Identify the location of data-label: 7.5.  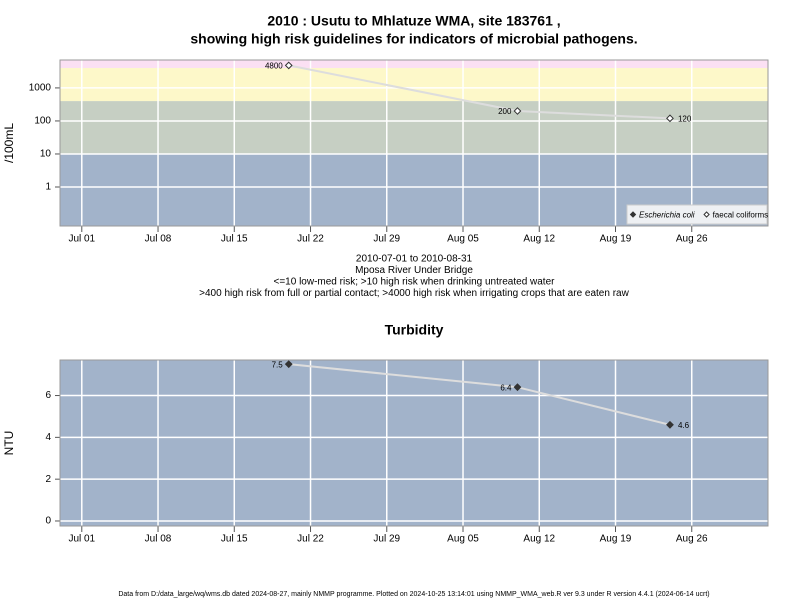
(278, 364).